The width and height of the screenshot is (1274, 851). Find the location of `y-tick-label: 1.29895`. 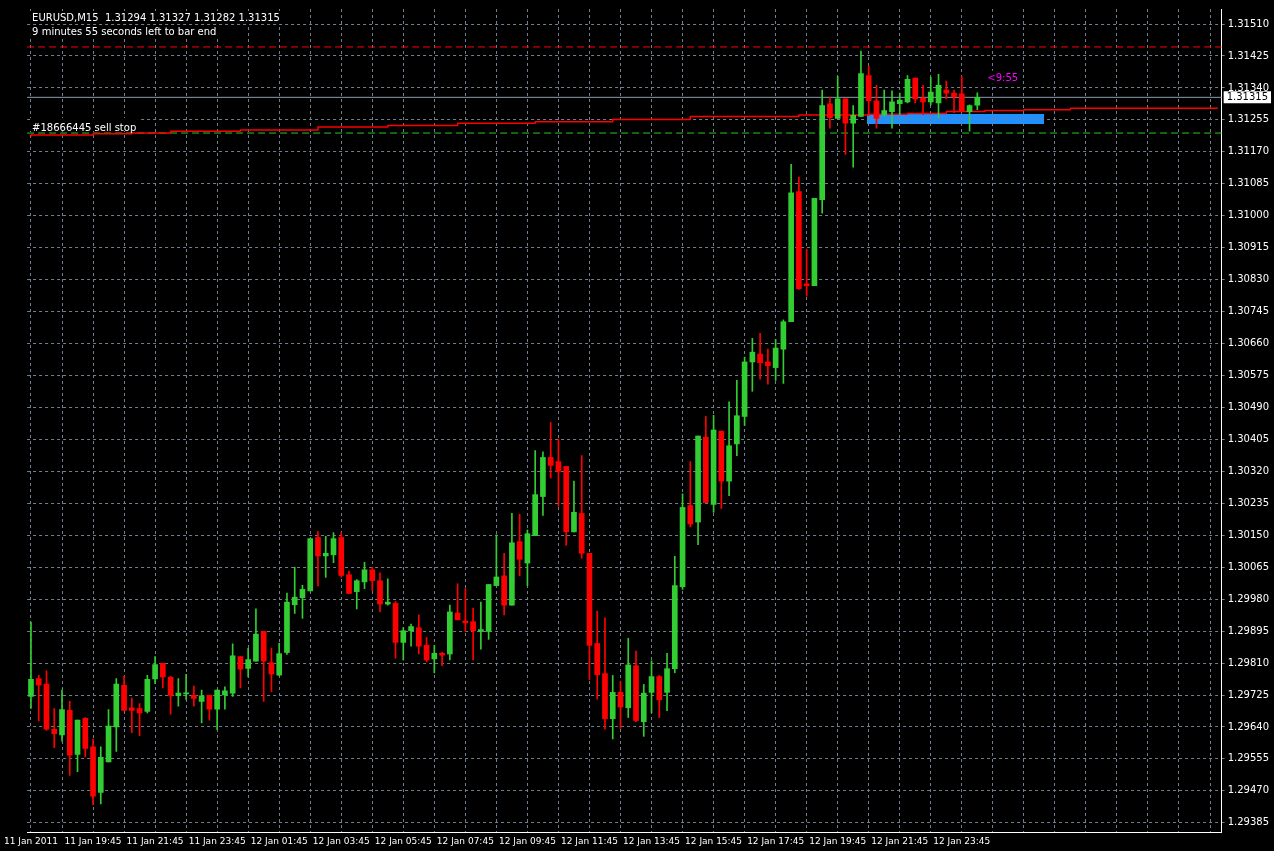

y-tick-label: 1.29895 is located at coordinates (1248, 630).